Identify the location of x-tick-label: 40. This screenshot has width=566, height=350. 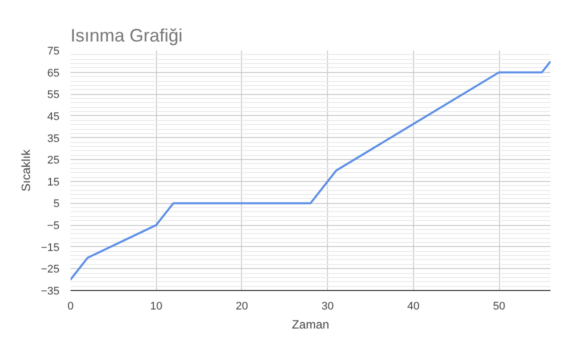
(413, 306).